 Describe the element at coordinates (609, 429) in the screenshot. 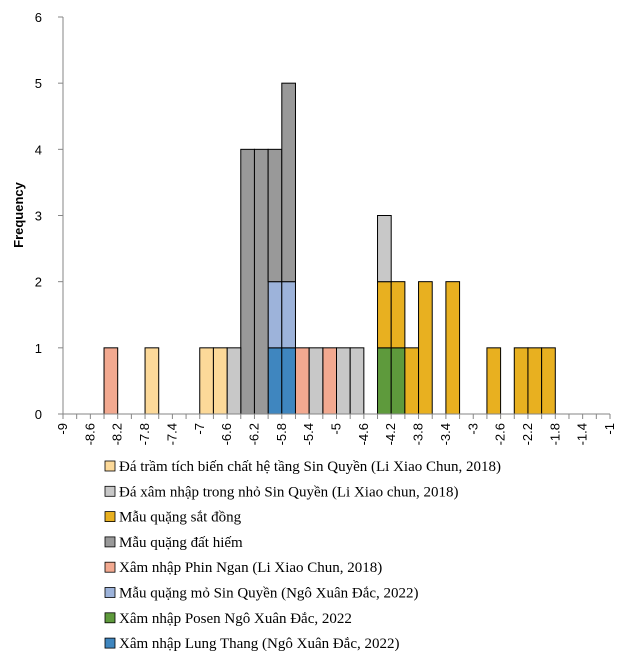

I see `x-tick-label: -1` at that location.